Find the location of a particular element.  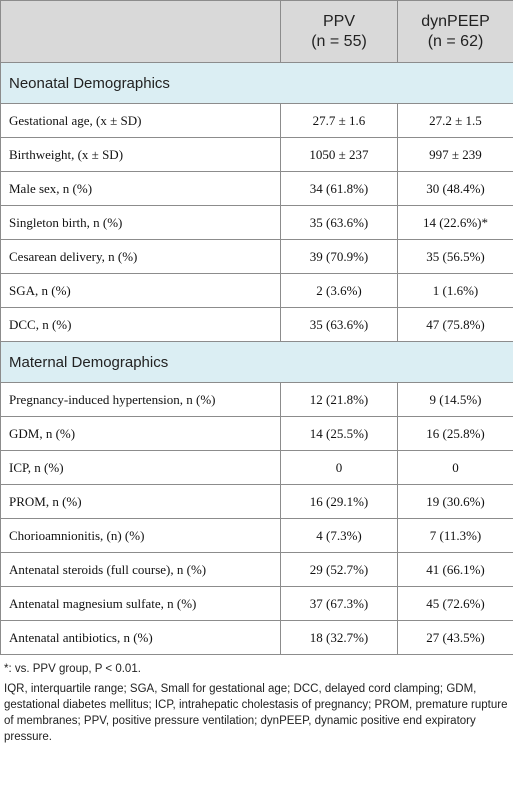

data-row: Male sex, n (%) 34 (61.8%) 30 (48.4%) is located at coordinates (256, 188).